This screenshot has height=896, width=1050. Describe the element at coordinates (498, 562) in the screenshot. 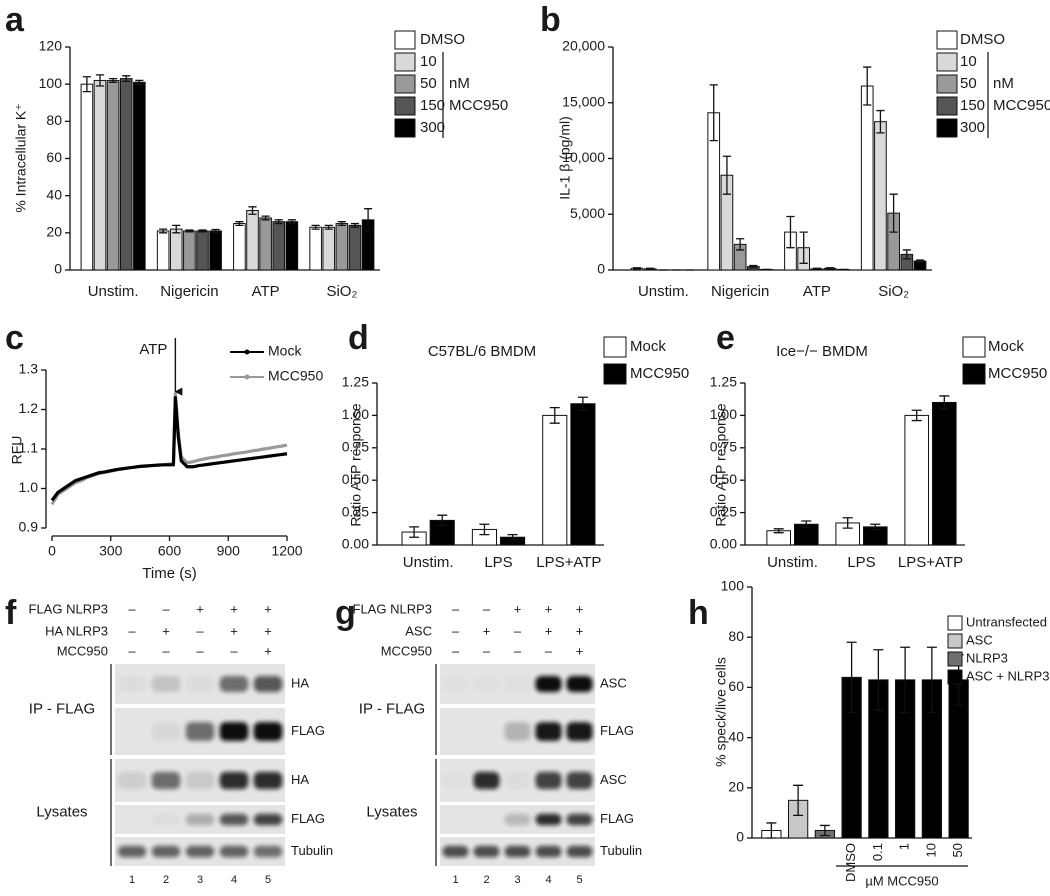

I see `x-tick-label: LPS` at that location.